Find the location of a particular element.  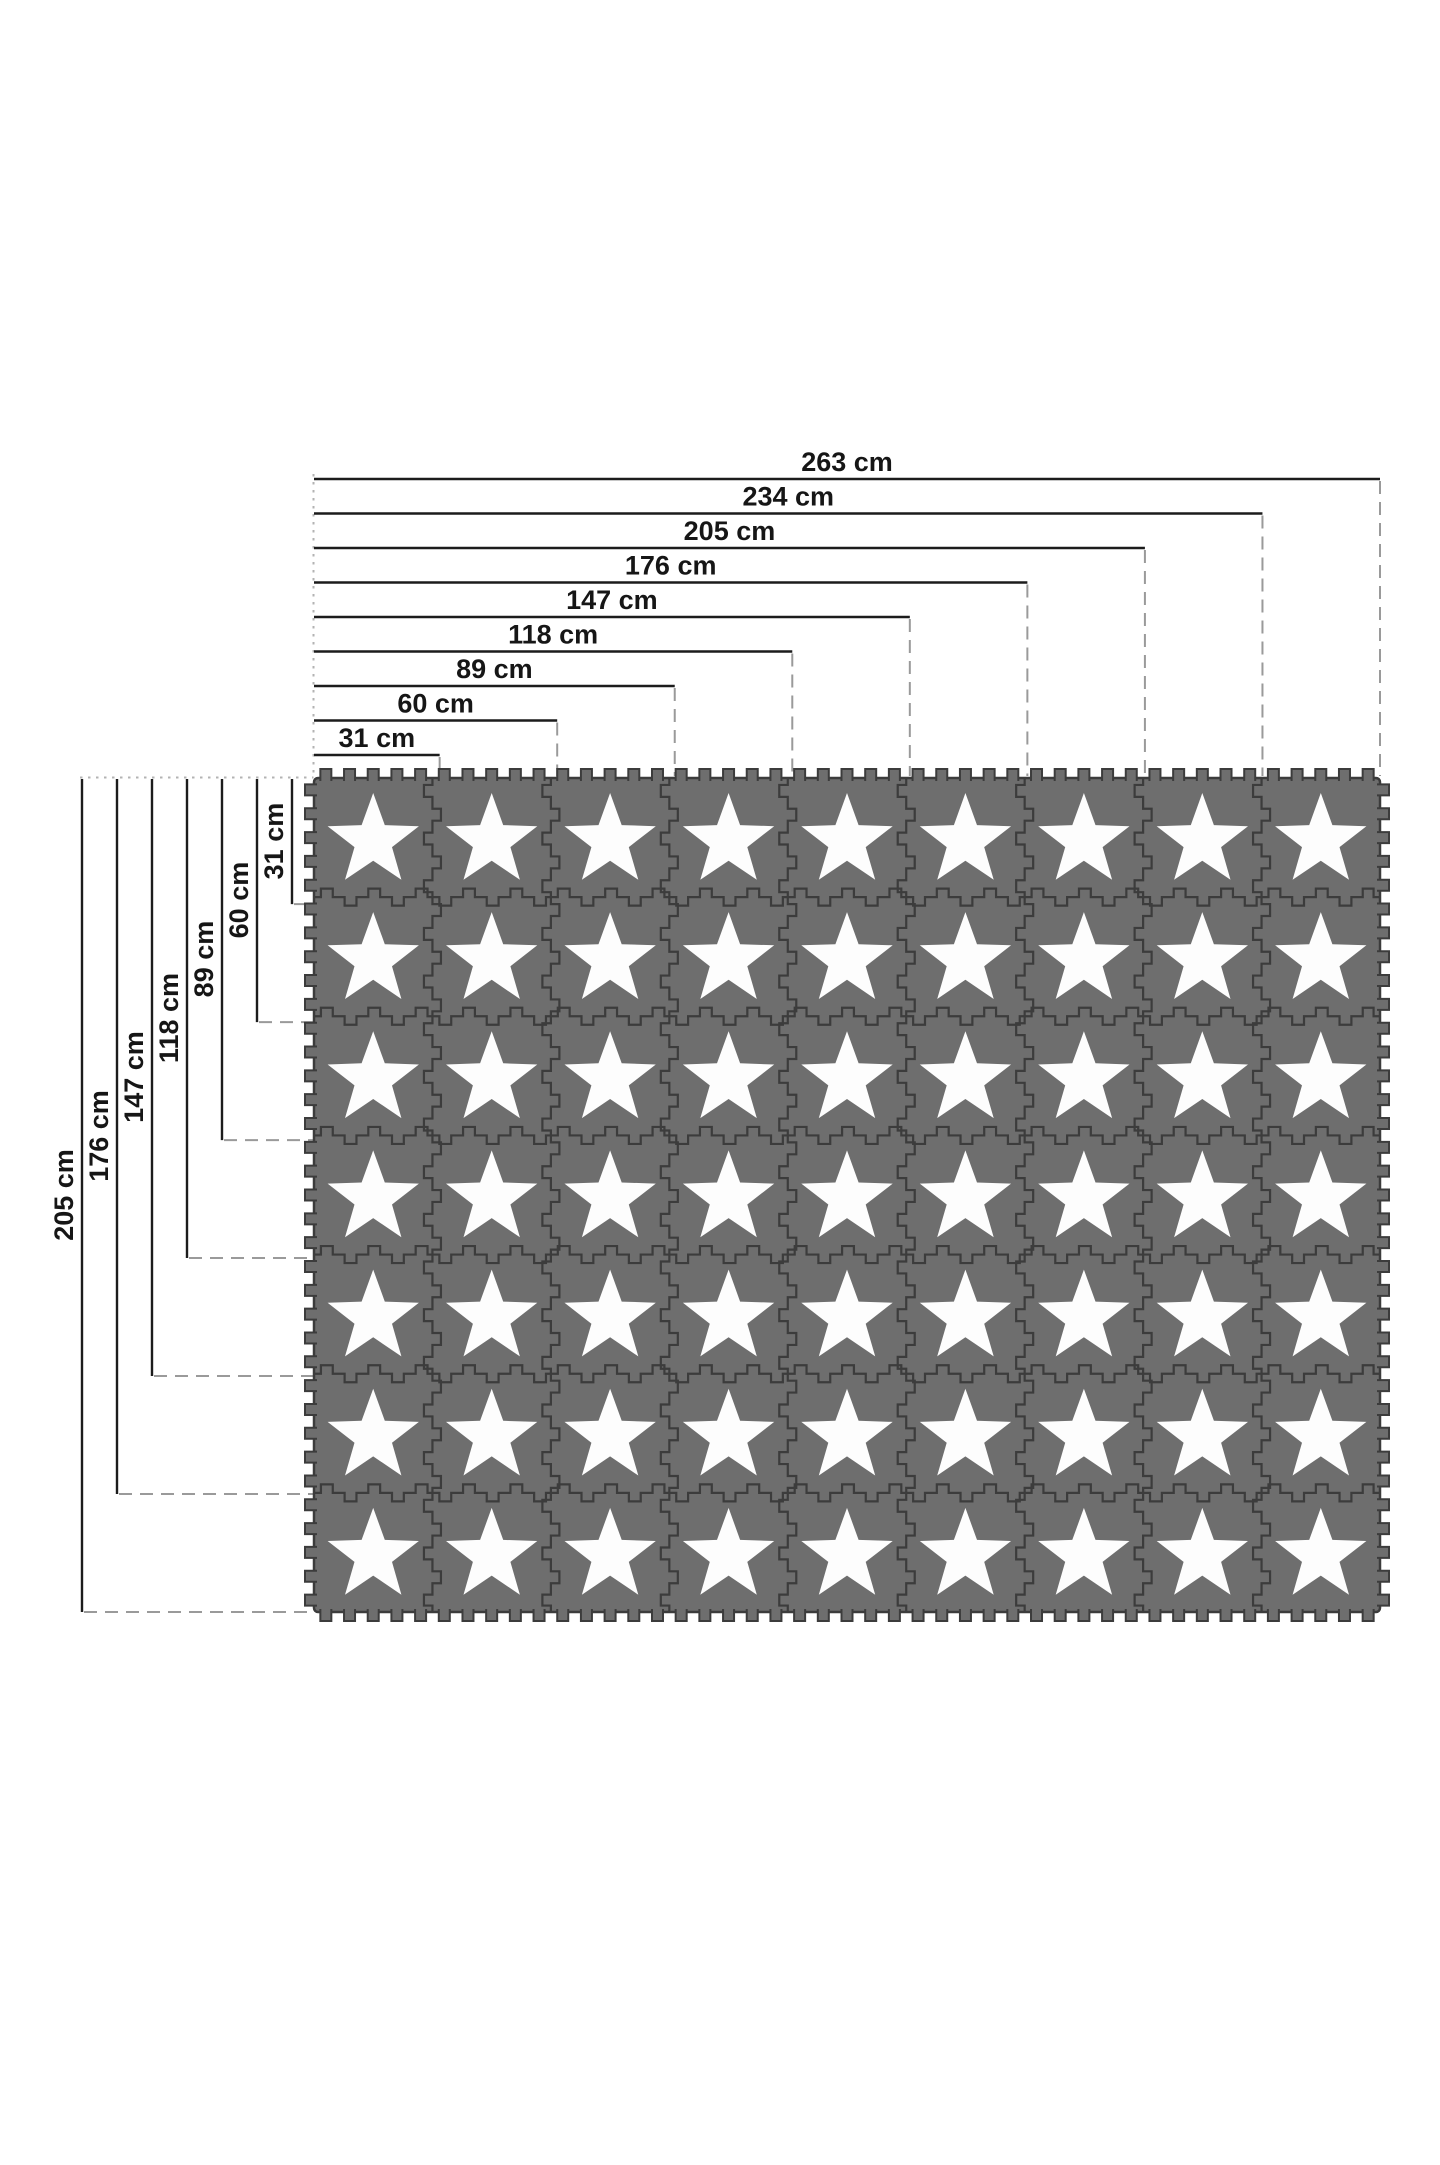

height-dim-label-60: 60 cm is located at coordinates (239, 900).